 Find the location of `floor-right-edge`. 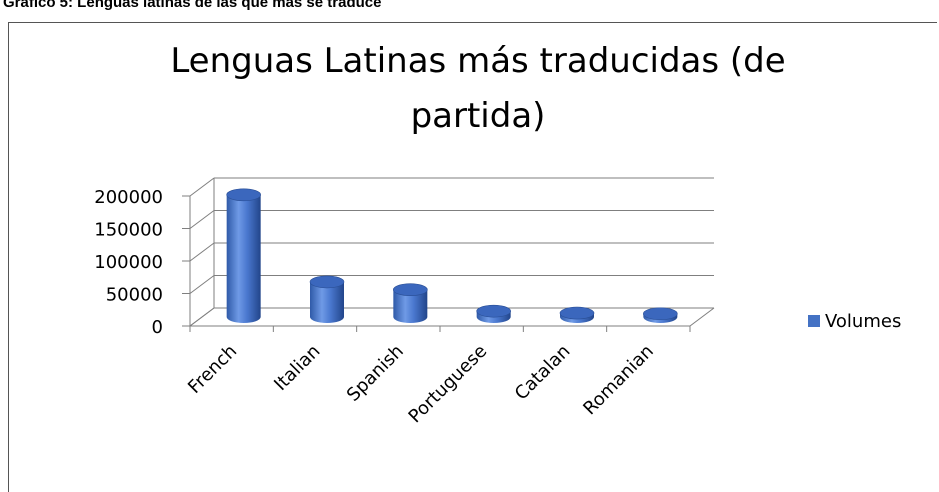

floor-right-edge is located at coordinates (702, 317).